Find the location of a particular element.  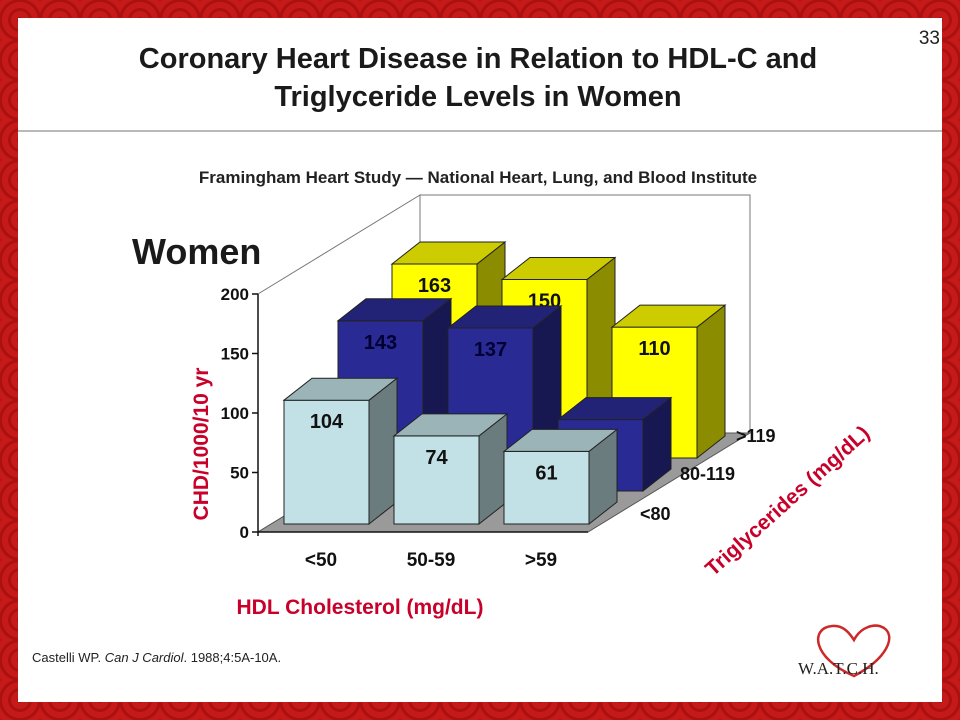

depth-tick-label: 80-119 is located at coordinates (707, 474).